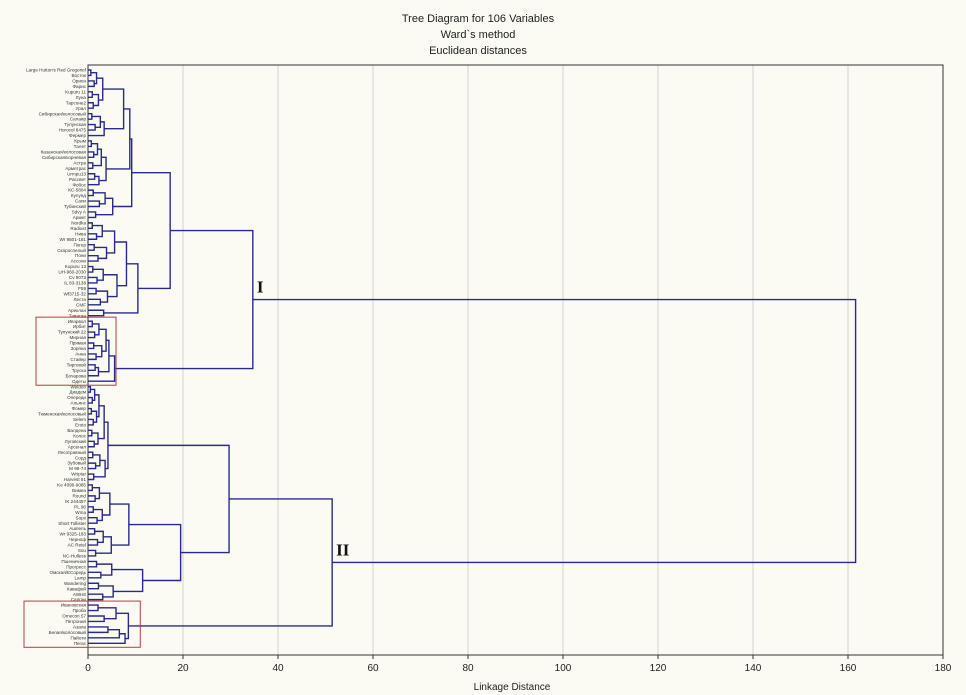 The width and height of the screenshot is (966, 695). I want to click on link-m02, so click(91, 84).